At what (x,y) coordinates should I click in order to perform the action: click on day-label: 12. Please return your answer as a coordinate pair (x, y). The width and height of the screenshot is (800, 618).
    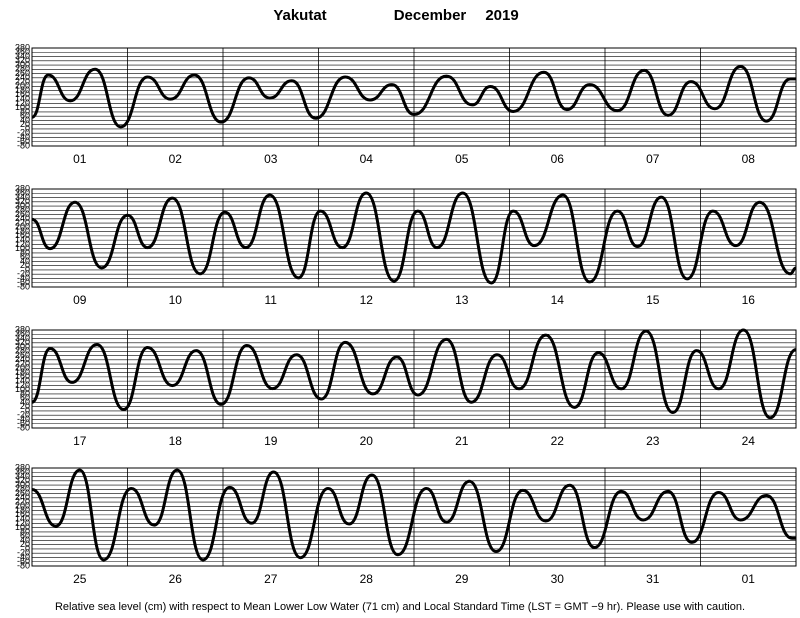
    Looking at the image, I should click on (367, 300).